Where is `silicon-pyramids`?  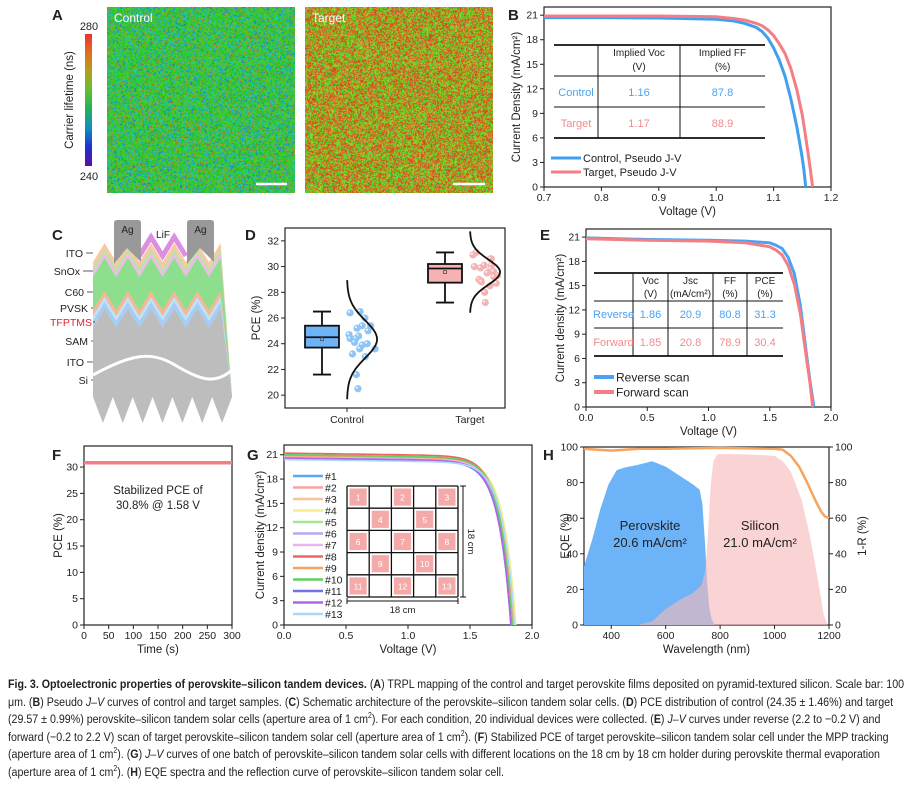 silicon-pyramids is located at coordinates (162, 410).